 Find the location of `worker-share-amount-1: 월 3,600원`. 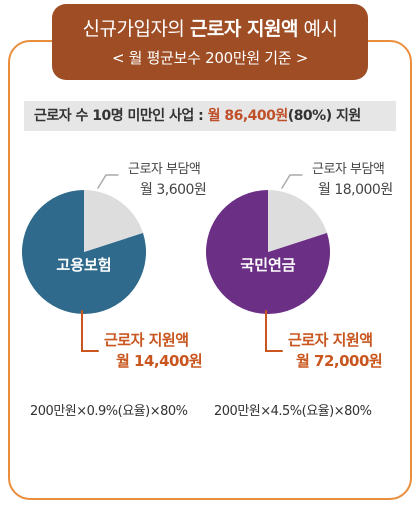

worker-share-amount-1: 월 3,600원 is located at coordinates (173, 190).